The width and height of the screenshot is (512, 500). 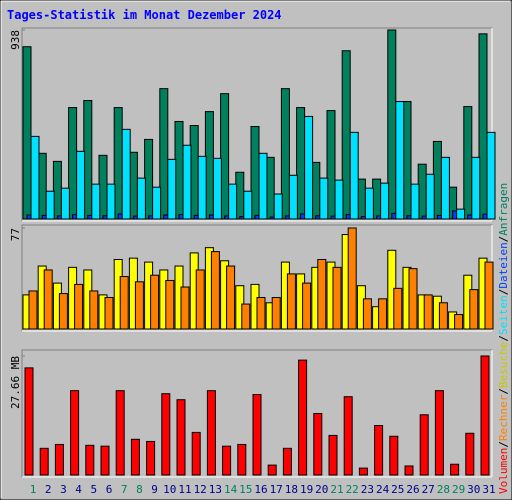 What do you see at coordinates (428, 489) in the screenshot?
I see `x-tick-label: 27` at bounding box center [428, 489].